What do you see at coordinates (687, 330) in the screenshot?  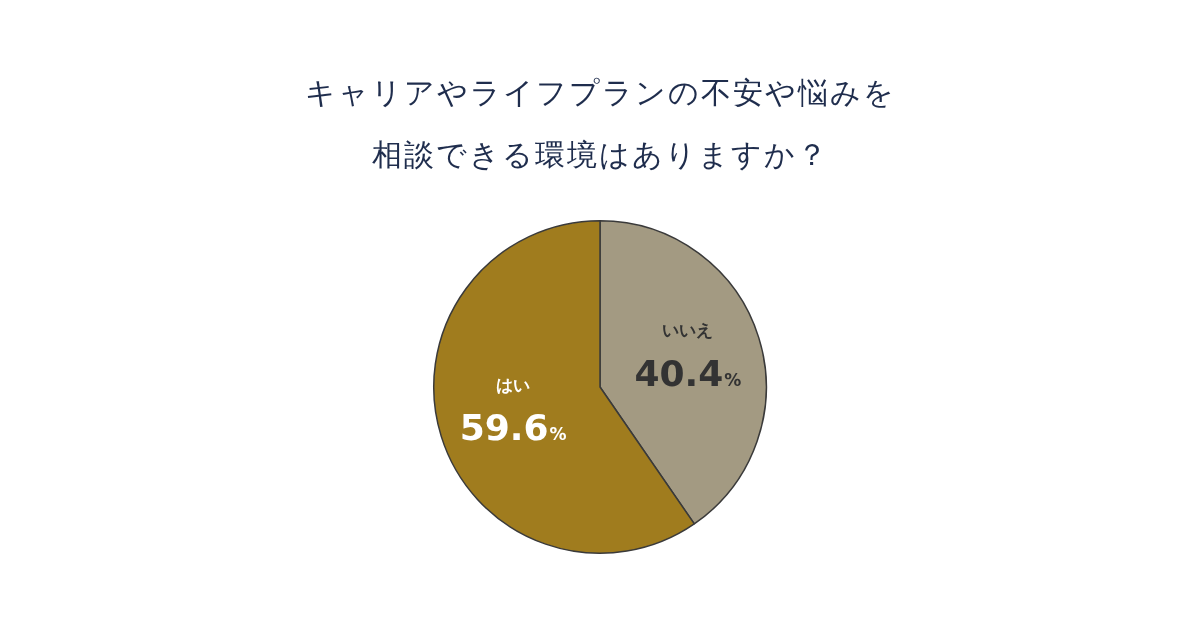 I see `slice-label: いいえ` at bounding box center [687, 330].